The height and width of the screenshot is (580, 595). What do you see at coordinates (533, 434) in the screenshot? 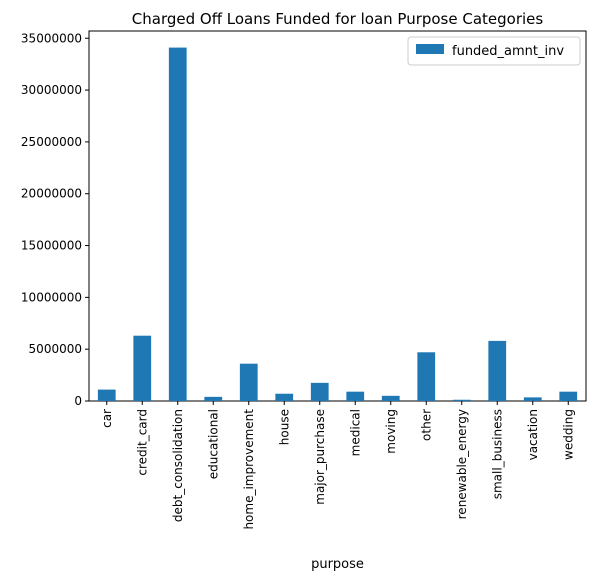
I see `x-tick-label: vacation` at bounding box center [533, 434].